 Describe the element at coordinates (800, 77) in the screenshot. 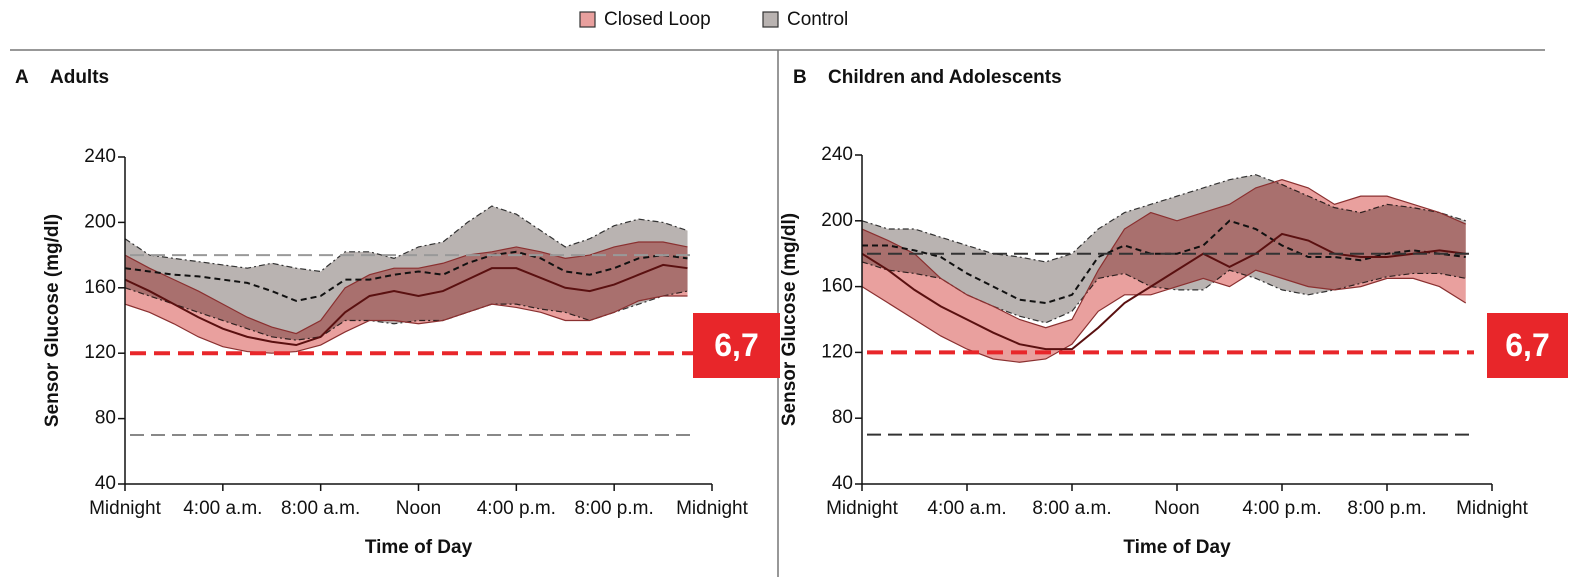

I see `panel-label: B` at that location.